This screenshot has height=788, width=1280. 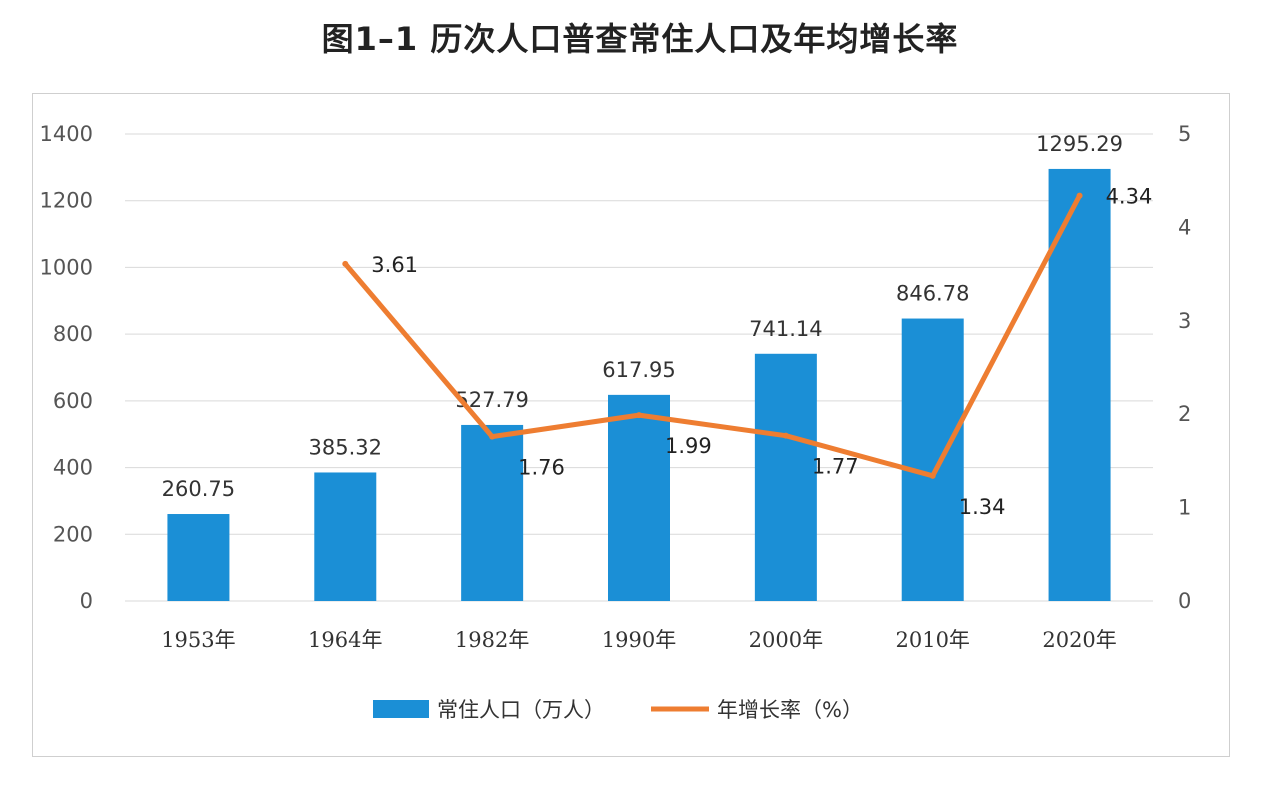 What do you see at coordinates (1079, 640) in the screenshot?
I see `category-label: 2020年` at bounding box center [1079, 640].